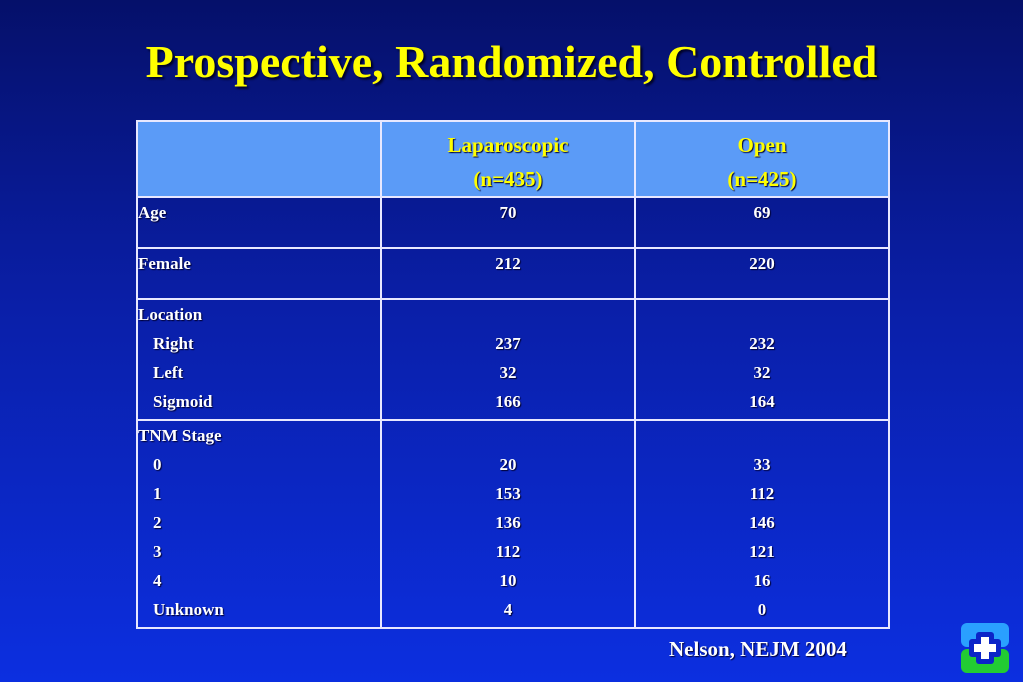 The image size is (1023, 682). I want to click on location-open-right: 232, so click(762, 343).